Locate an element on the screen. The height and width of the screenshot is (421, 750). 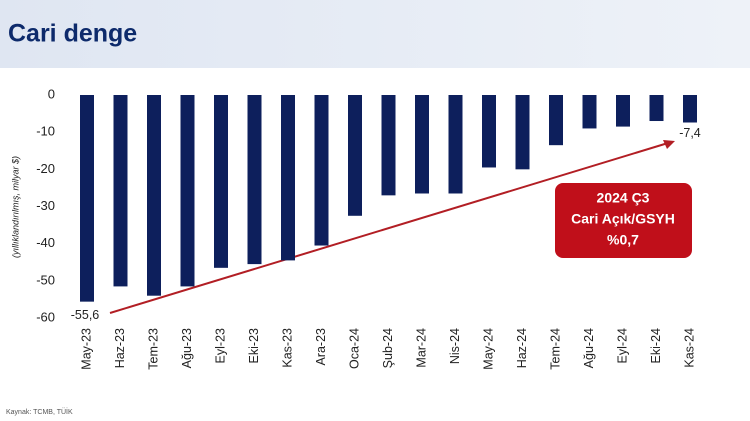
annotation-text: Cari Açık/GSYH is located at coordinates (623, 219).